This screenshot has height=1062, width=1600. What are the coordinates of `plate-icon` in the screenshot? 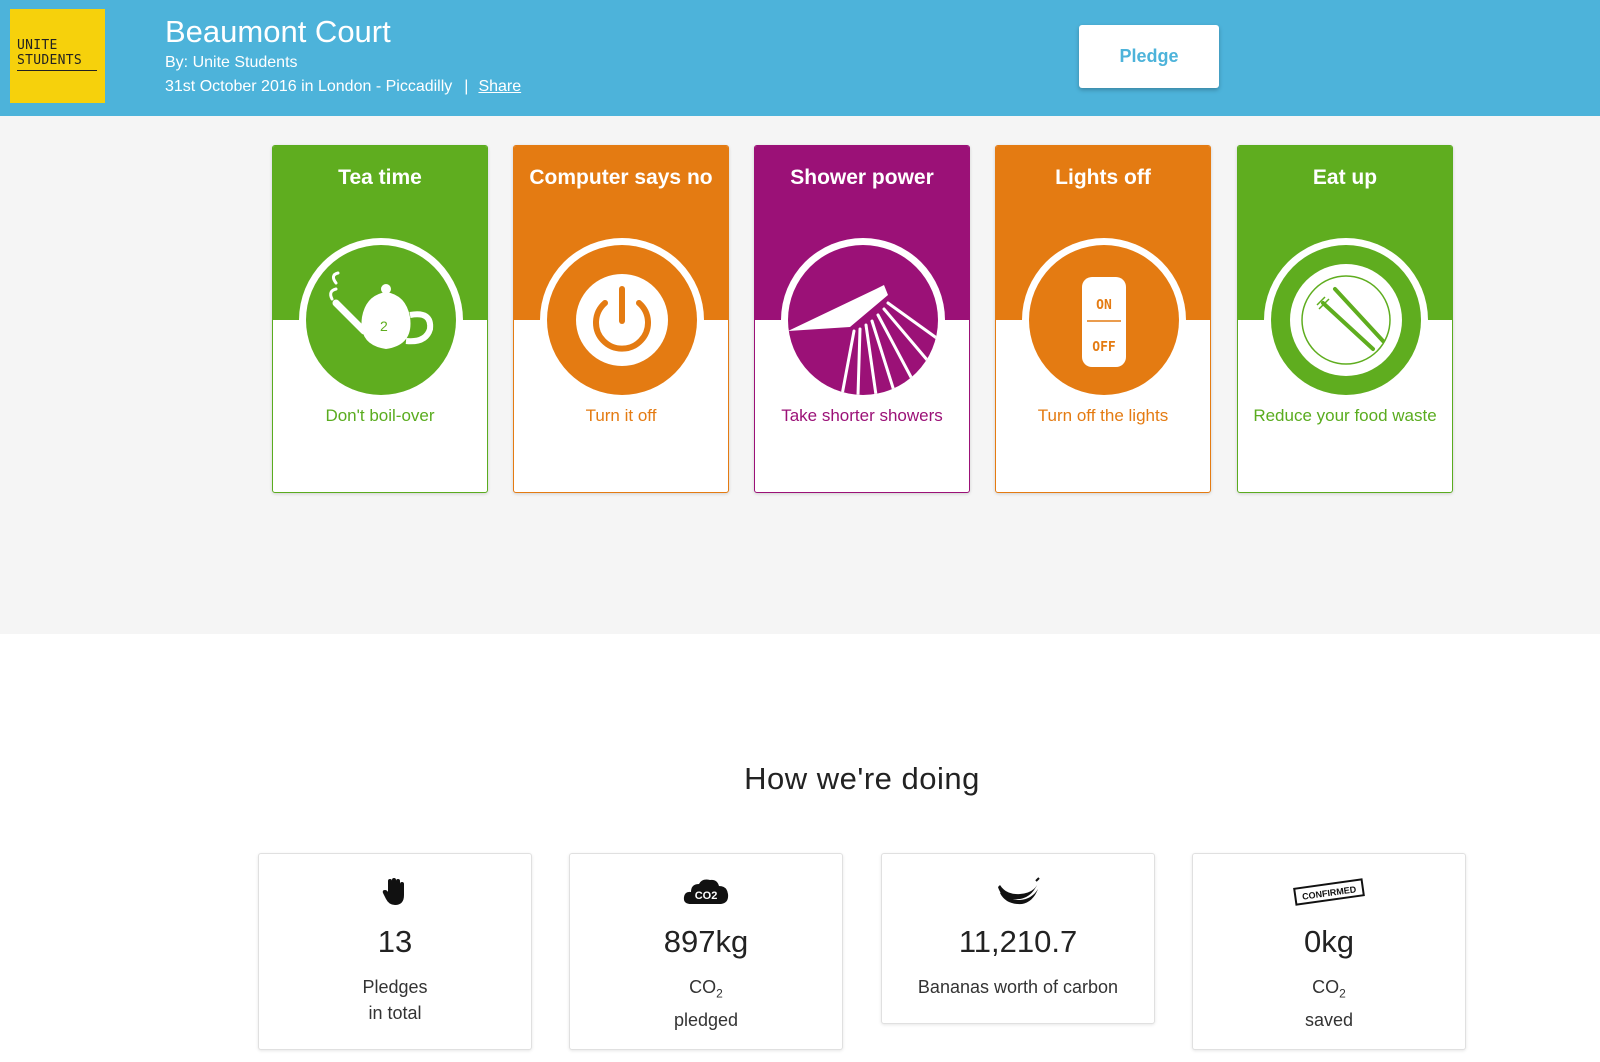 It's located at (1346, 320).